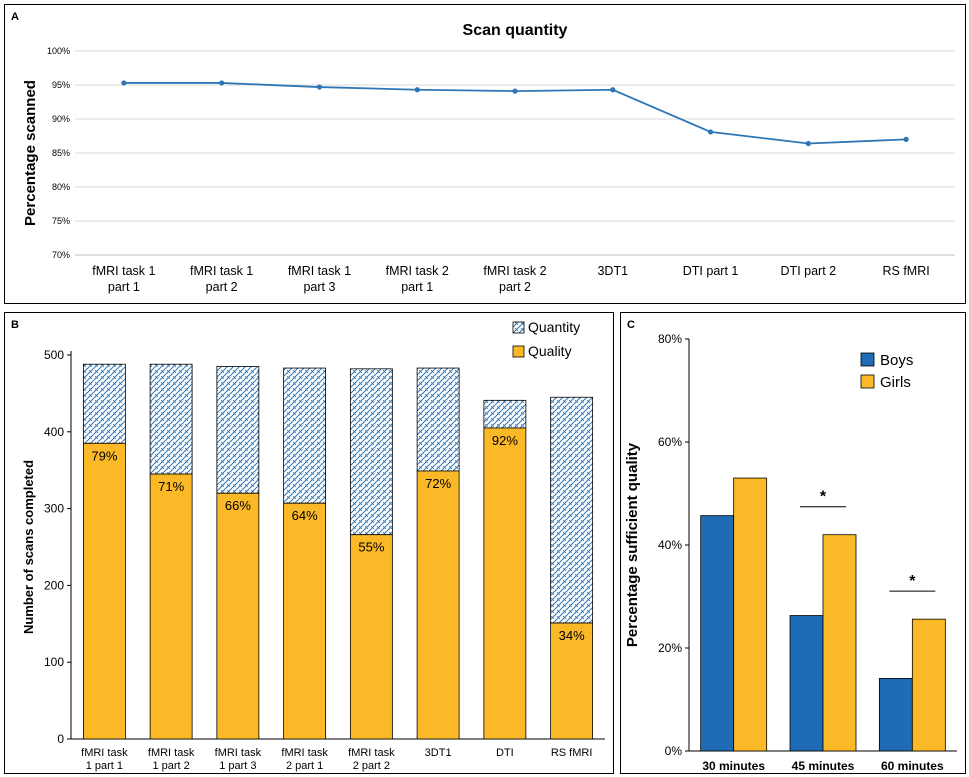 Image resolution: width=969 pixels, height=777 pixels. Describe the element at coordinates (505, 440) in the screenshot. I see `bar-data-label: 92%` at that location.